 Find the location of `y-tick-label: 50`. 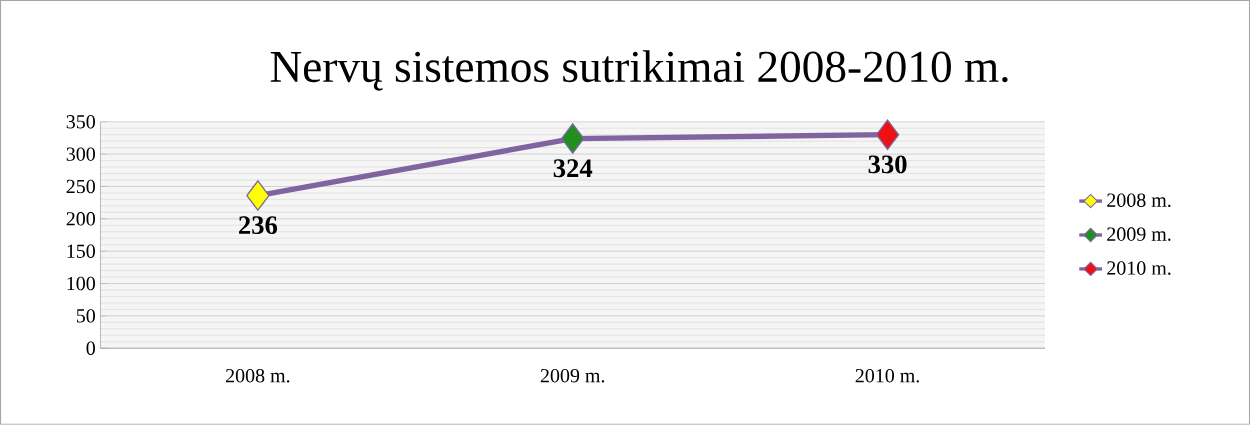

y-tick-label: 50 is located at coordinates (85, 316).